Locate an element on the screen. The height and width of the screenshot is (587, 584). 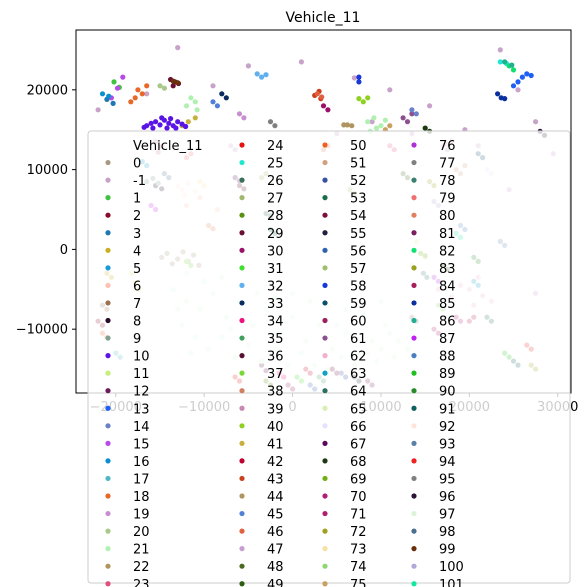
legend-label: 83 is located at coordinates (447, 269).